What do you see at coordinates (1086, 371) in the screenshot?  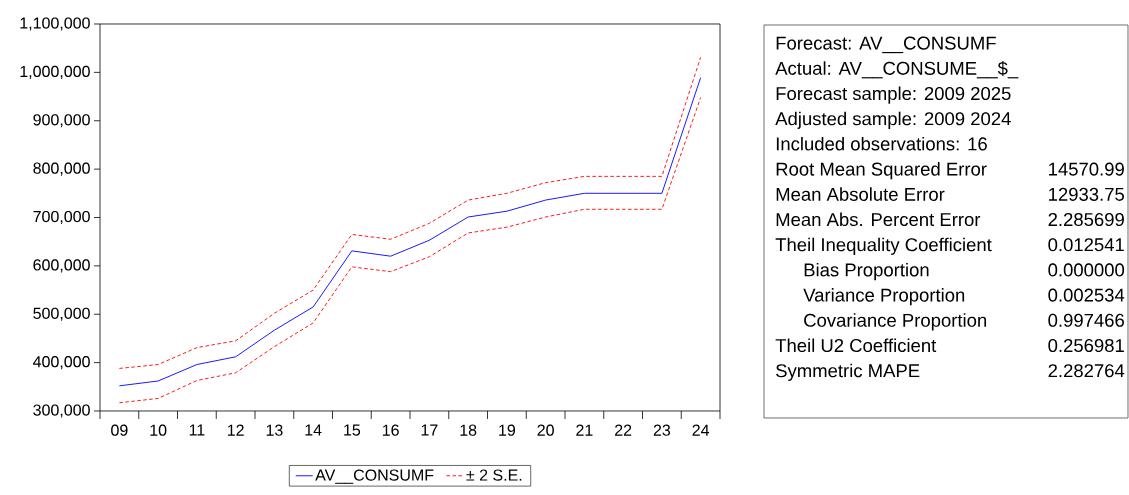 I see `text: 2.282764` at bounding box center [1086, 371].